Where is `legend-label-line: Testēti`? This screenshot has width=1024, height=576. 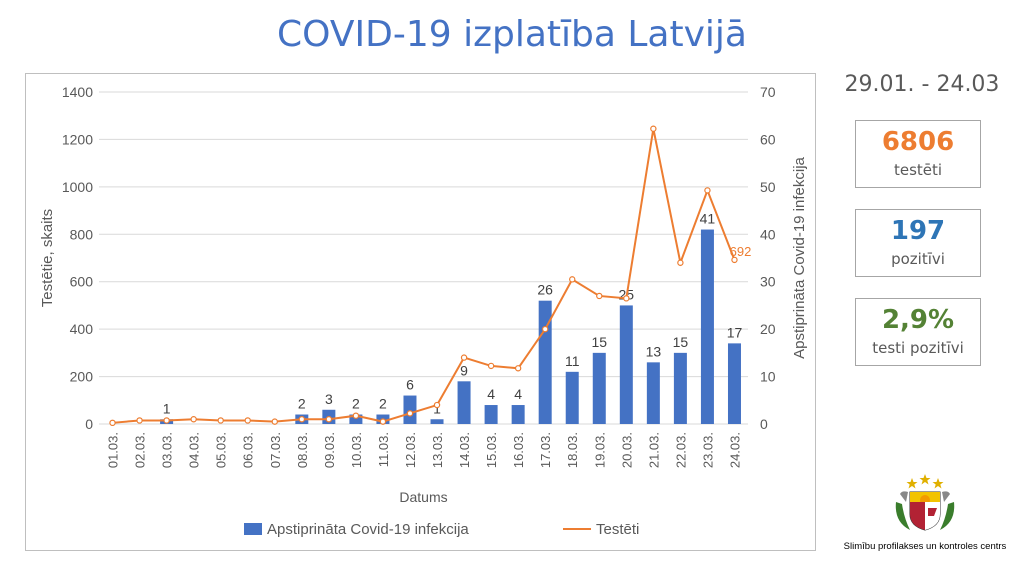 legend-label-line: Testēti is located at coordinates (617, 529).